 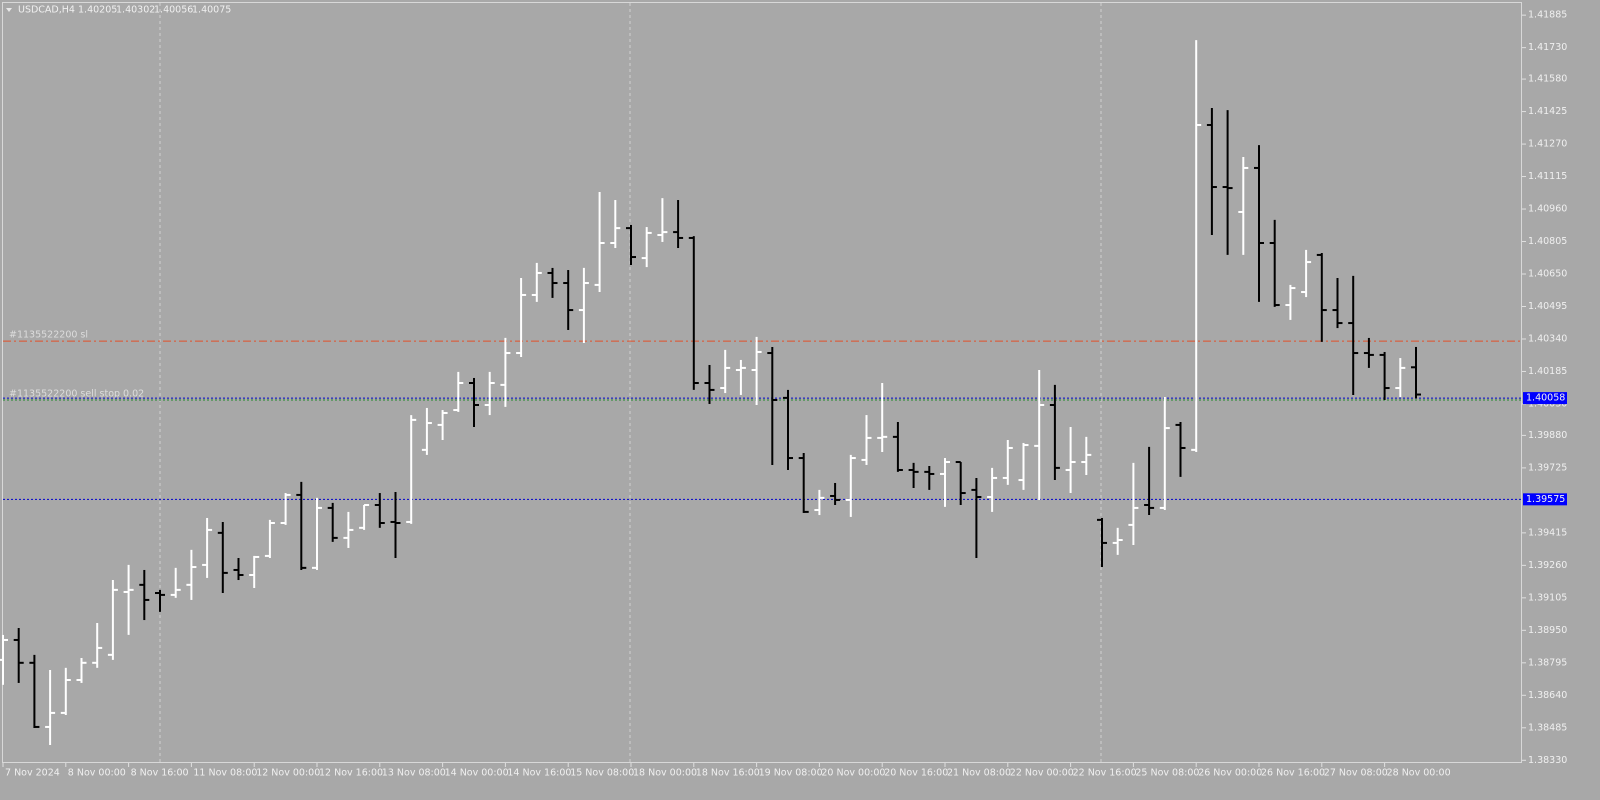 I want to click on y-tick-label: 1.38330, so click(x=1547, y=760).